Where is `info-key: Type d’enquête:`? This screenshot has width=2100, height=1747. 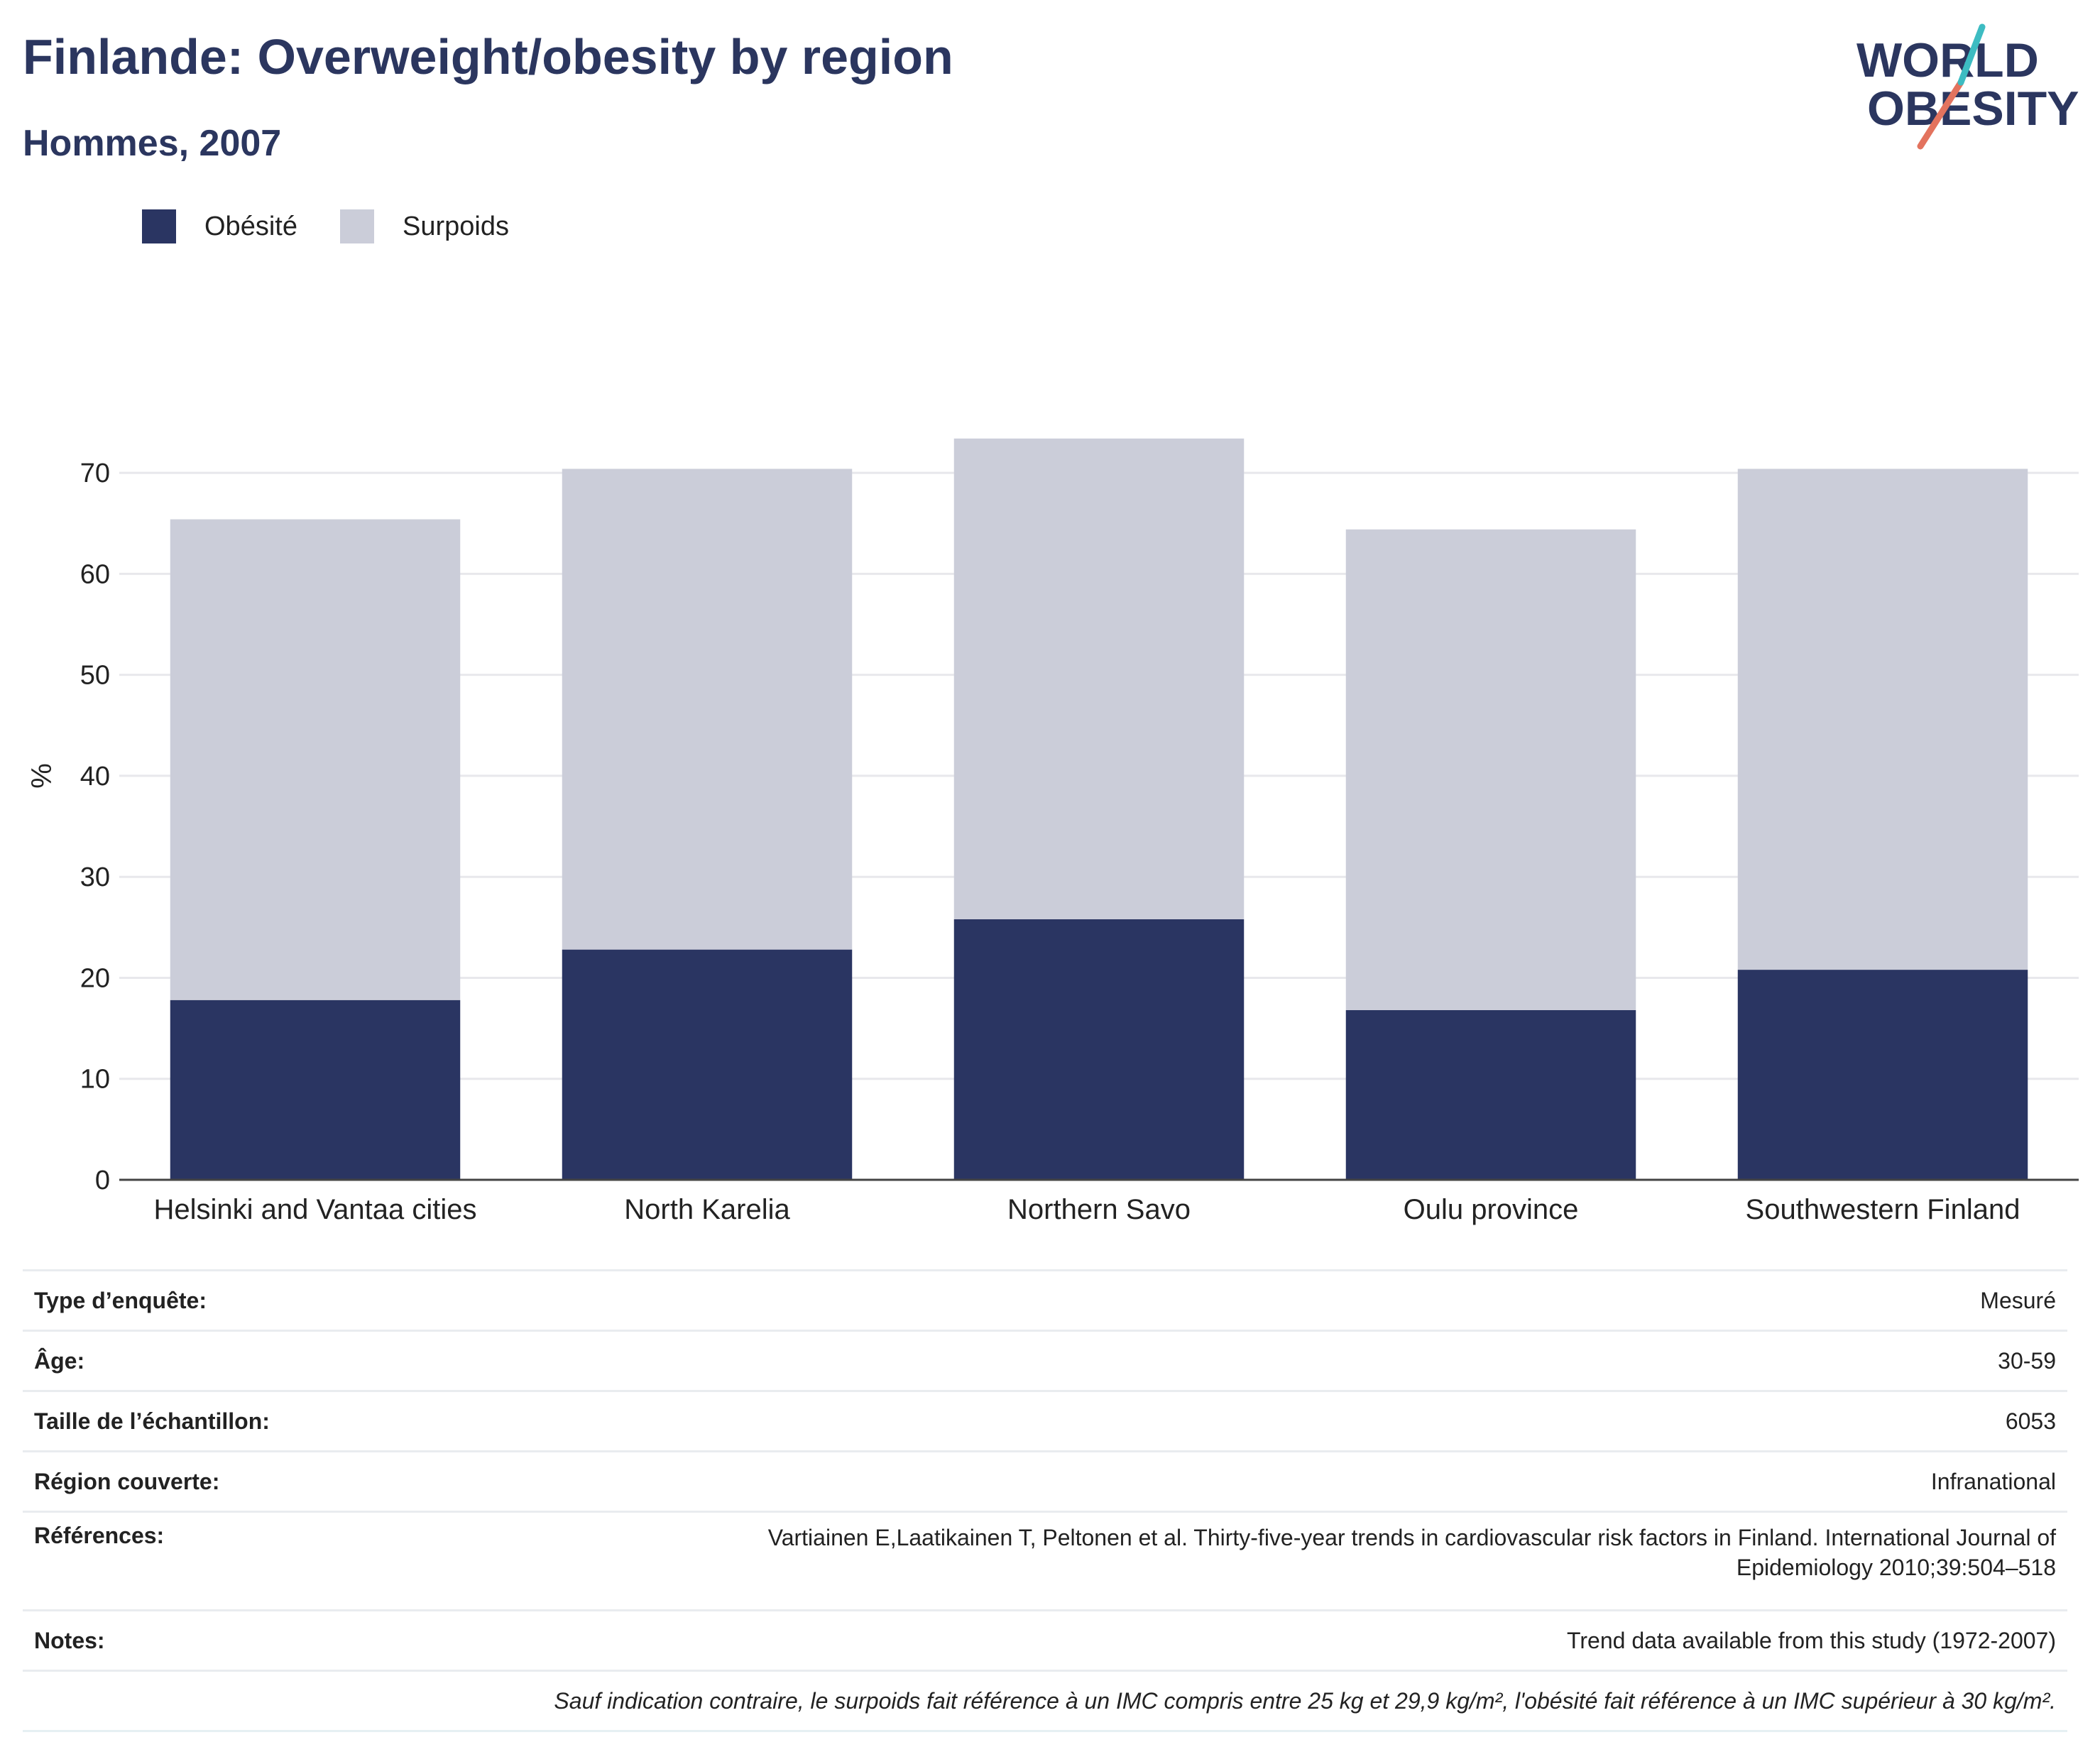 info-key: Type d’enquête: is located at coordinates (254, 1300).